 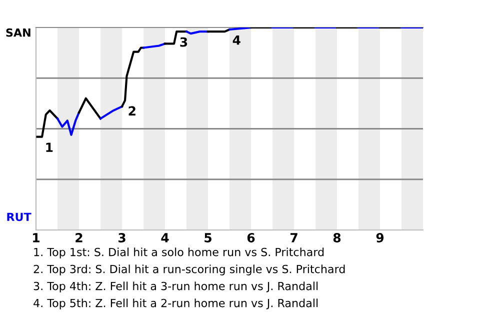 I want to click on text: 1. Top 1st: S. Dial hit a solo home run vs S. Pritchard, so click(x=179, y=253).